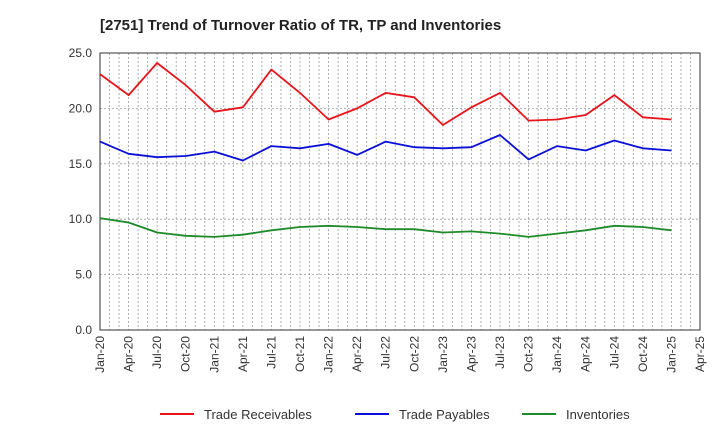 The image size is (720, 440). Describe the element at coordinates (598, 414) in the screenshot. I see `legend-label: Inventories` at that location.